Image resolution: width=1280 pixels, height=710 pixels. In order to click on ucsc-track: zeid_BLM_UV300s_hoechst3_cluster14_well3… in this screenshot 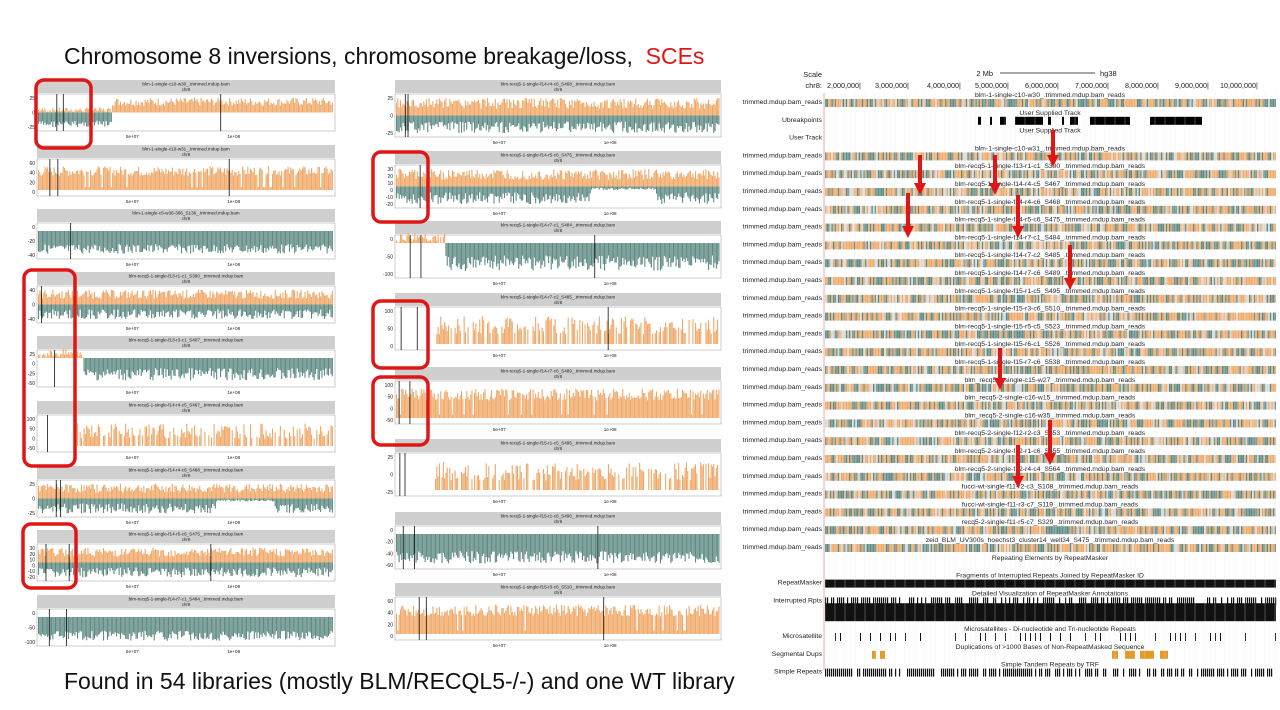, I will do `click(1009, 544)`.